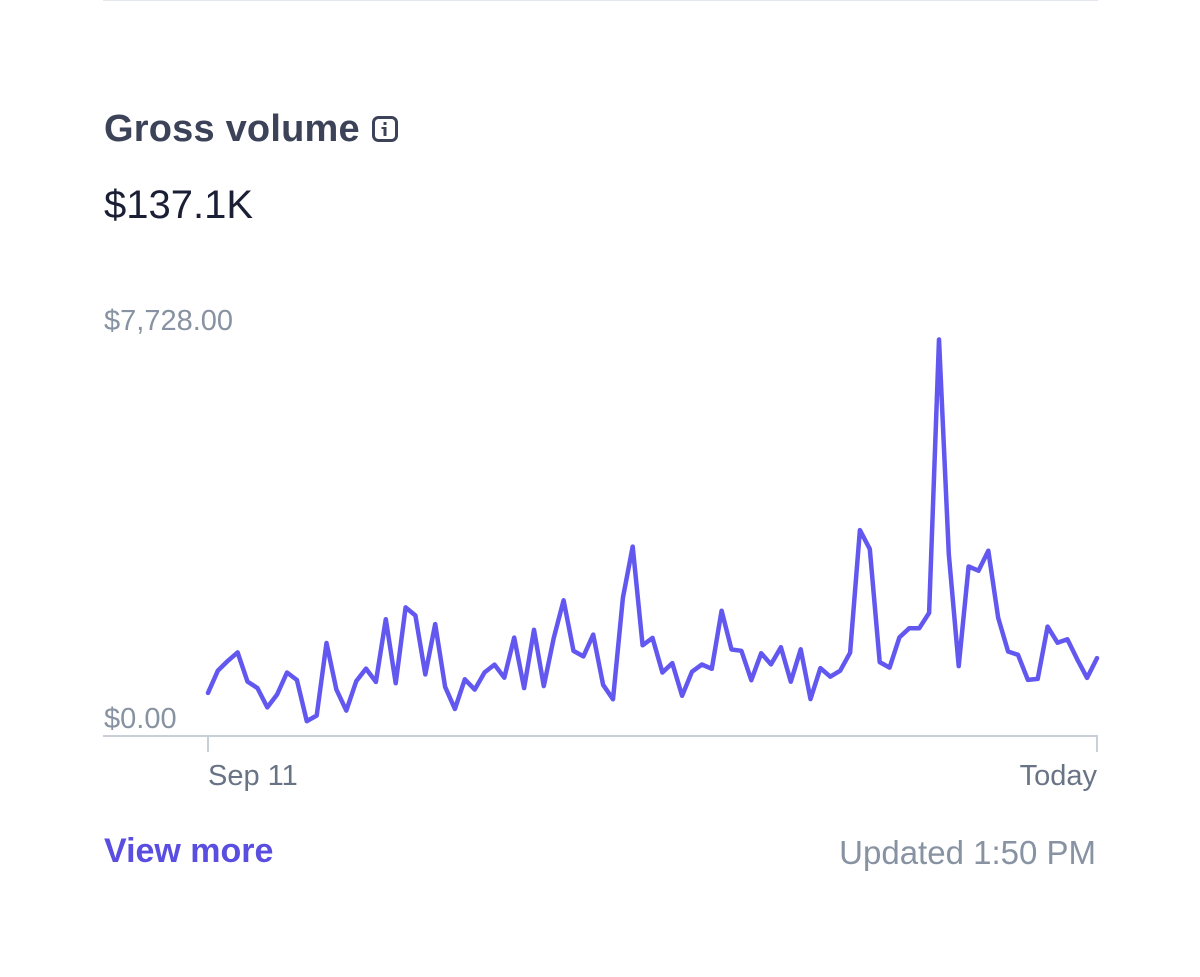 This screenshot has height=977, width=1200. What do you see at coordinates (1059, 776) in the screenshot?
I see `x-tick-label-end: Today` at bounding box center [1059, 776].